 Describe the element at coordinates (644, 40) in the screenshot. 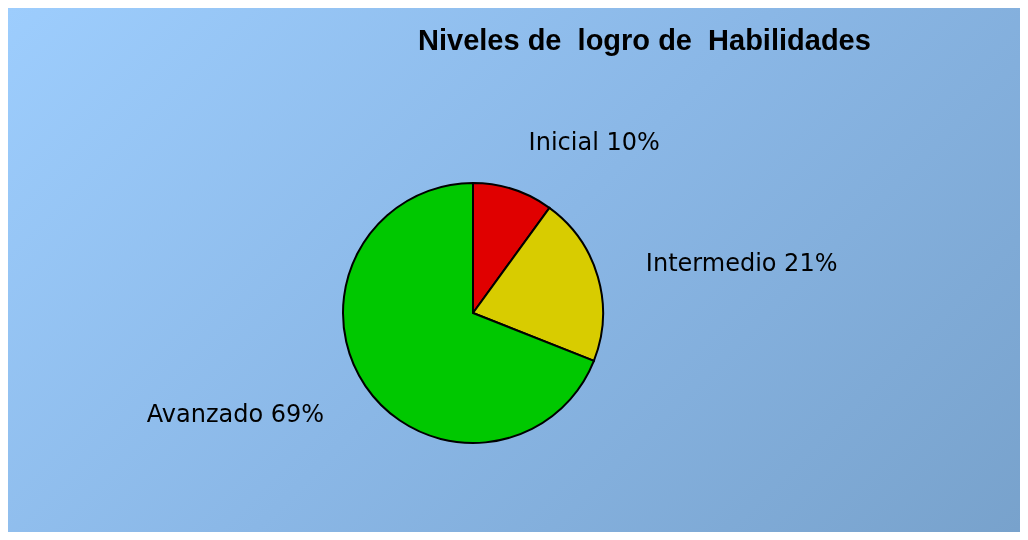

I see `chart-title: Niveles de logro de Habilidades` at that location.